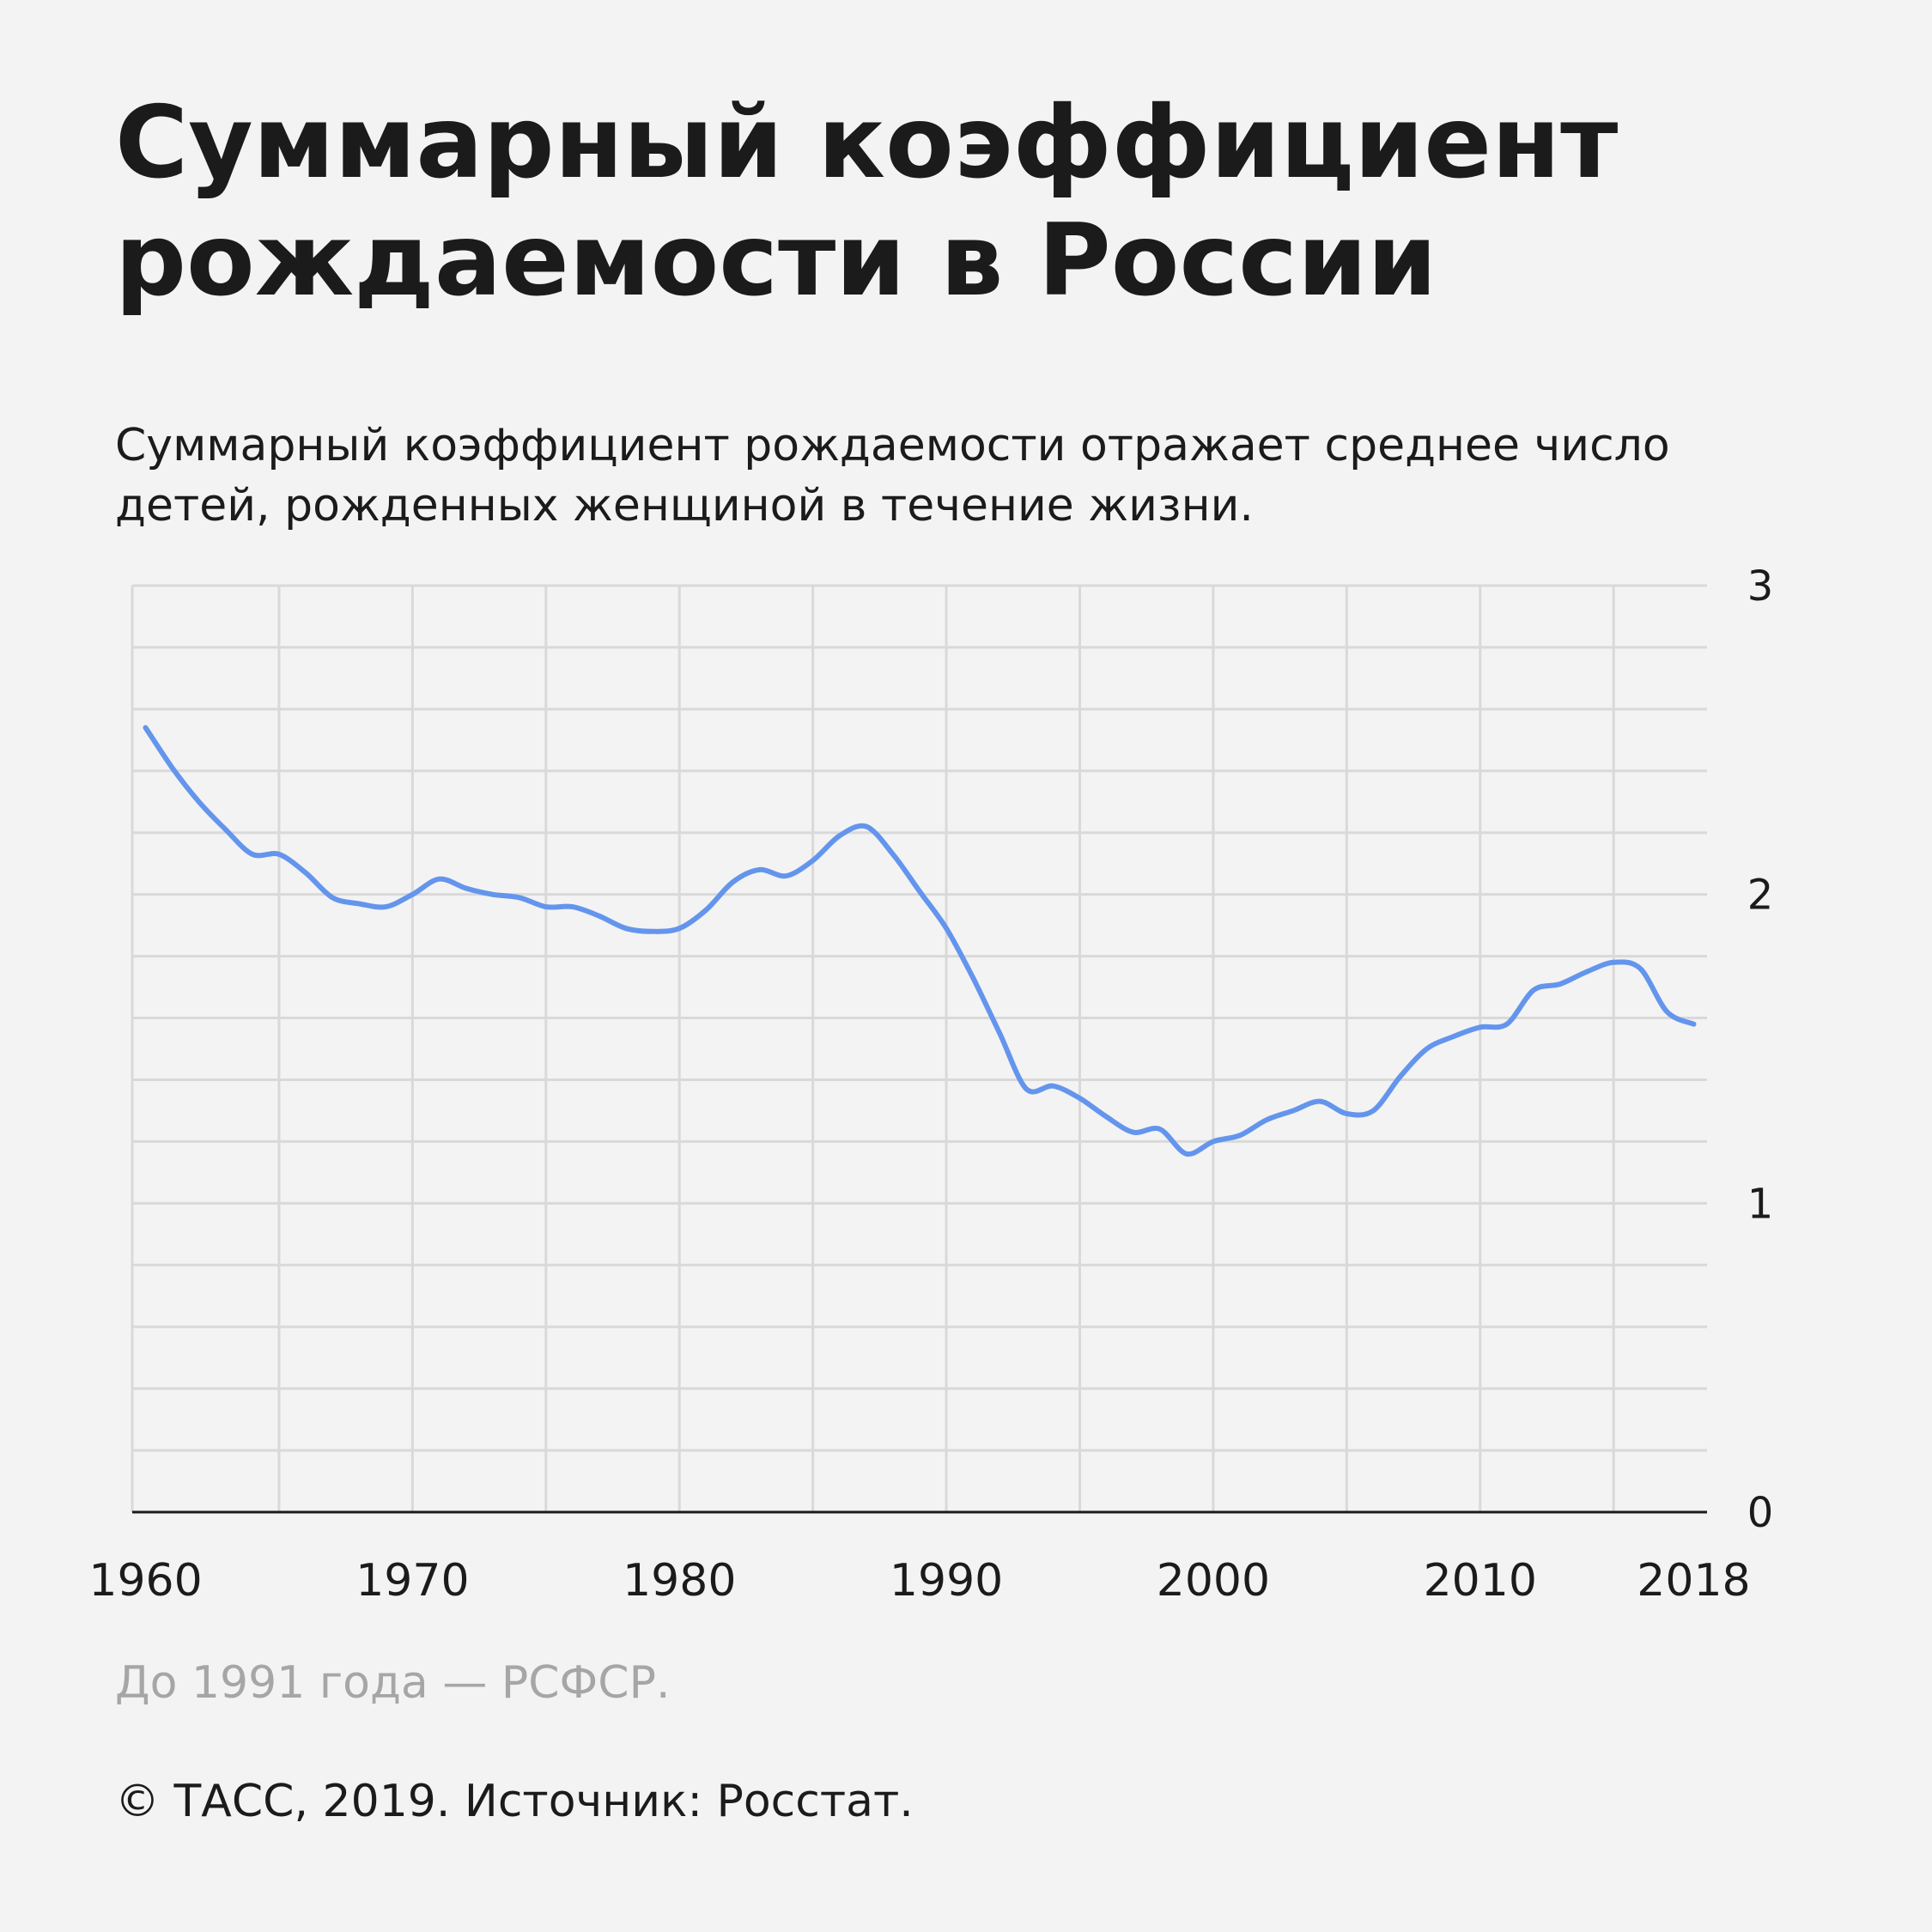 The width and height of the screenshot is (1932, 1932). What do you see at coordinates (680, 1581) in the screenshot?
I see `x-tick-label: 1980` at bounding box center [680, 1581].